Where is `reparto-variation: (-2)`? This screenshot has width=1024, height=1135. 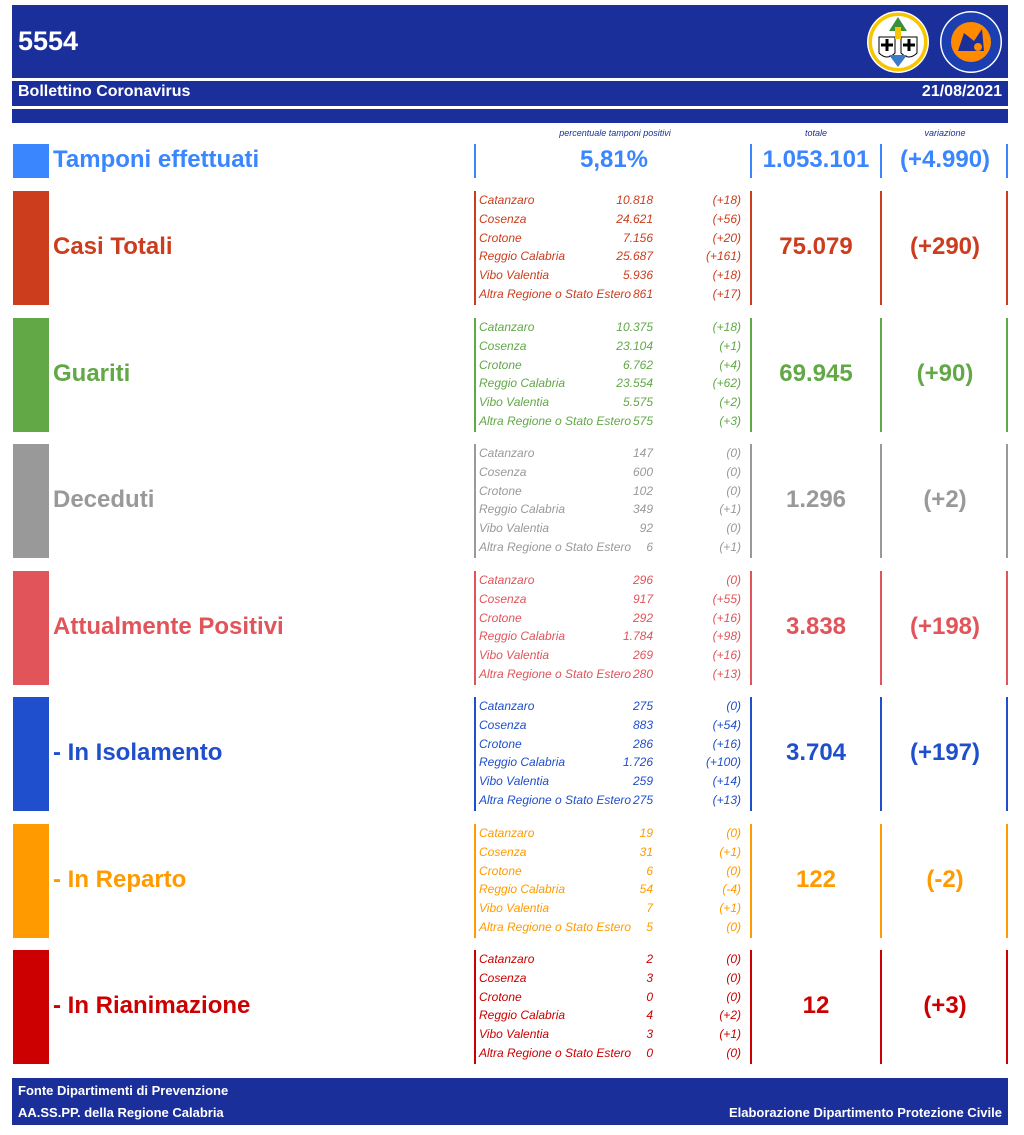
reparto-variation: (-2) is located at coordinates (945, 879).